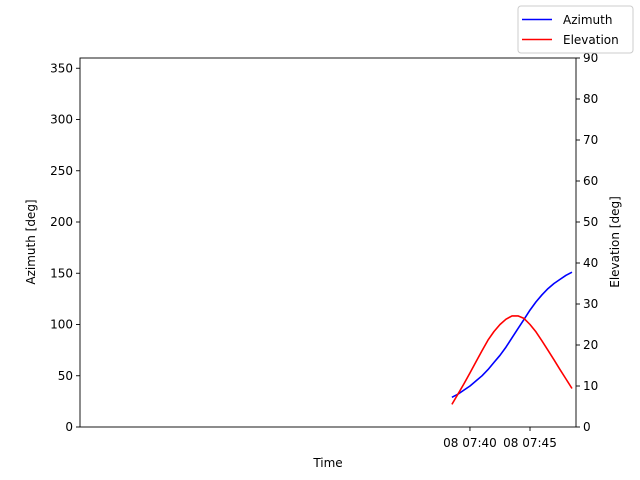 The width and height of the screenshot is (640, 480). Describe the element at coordinates (512, 360) in the screenshot. I see `series-line-elevation` at that location.